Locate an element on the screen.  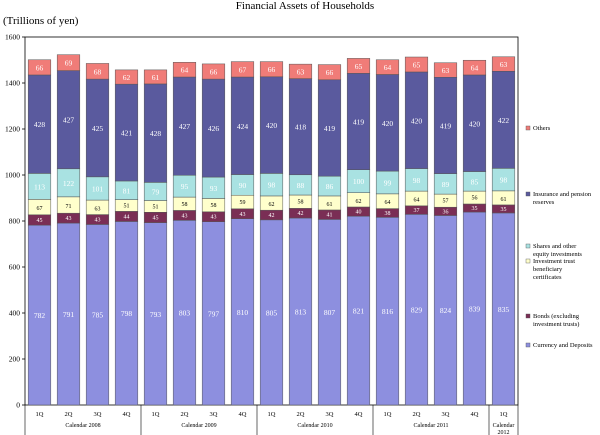
data-label: 51 is located at coordinates (156, 207).